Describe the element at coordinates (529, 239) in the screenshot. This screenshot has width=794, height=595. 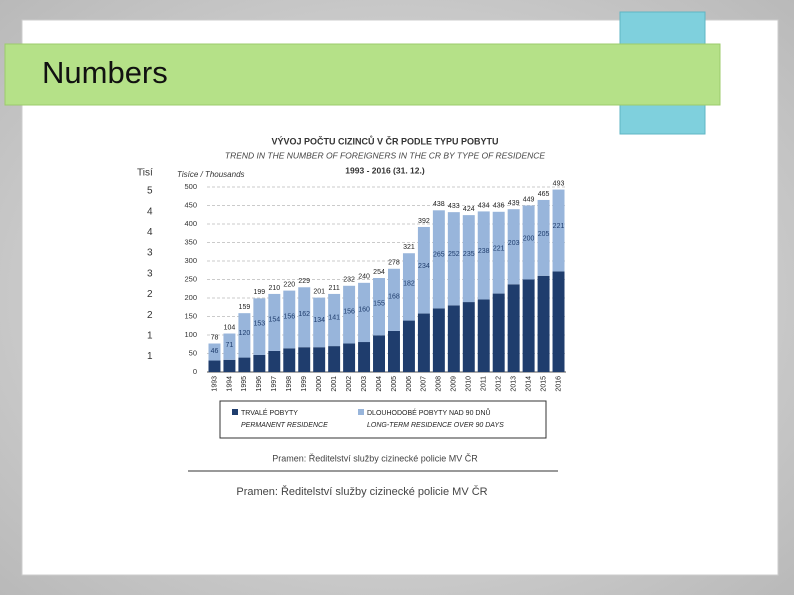
I see `value-label: 200` at that location.